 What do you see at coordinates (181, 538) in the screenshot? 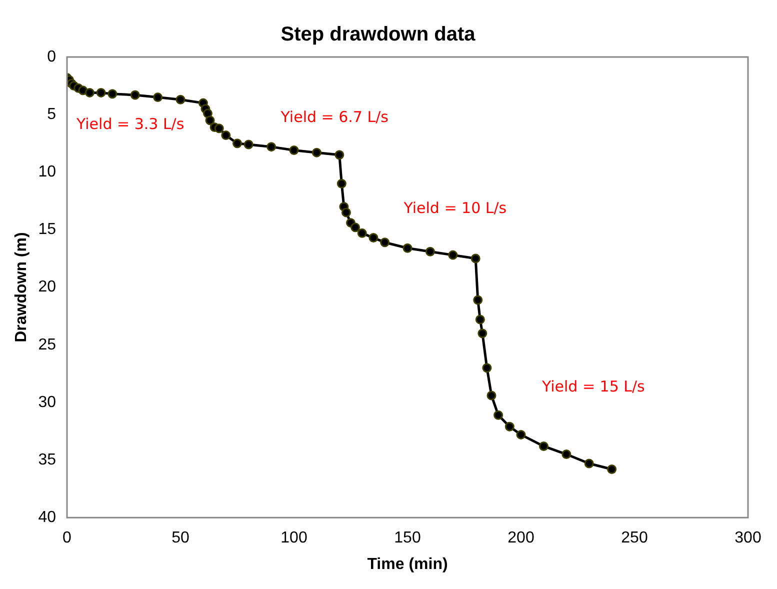
I see `x-tick-label: 50` at bounding box center [181, 538].